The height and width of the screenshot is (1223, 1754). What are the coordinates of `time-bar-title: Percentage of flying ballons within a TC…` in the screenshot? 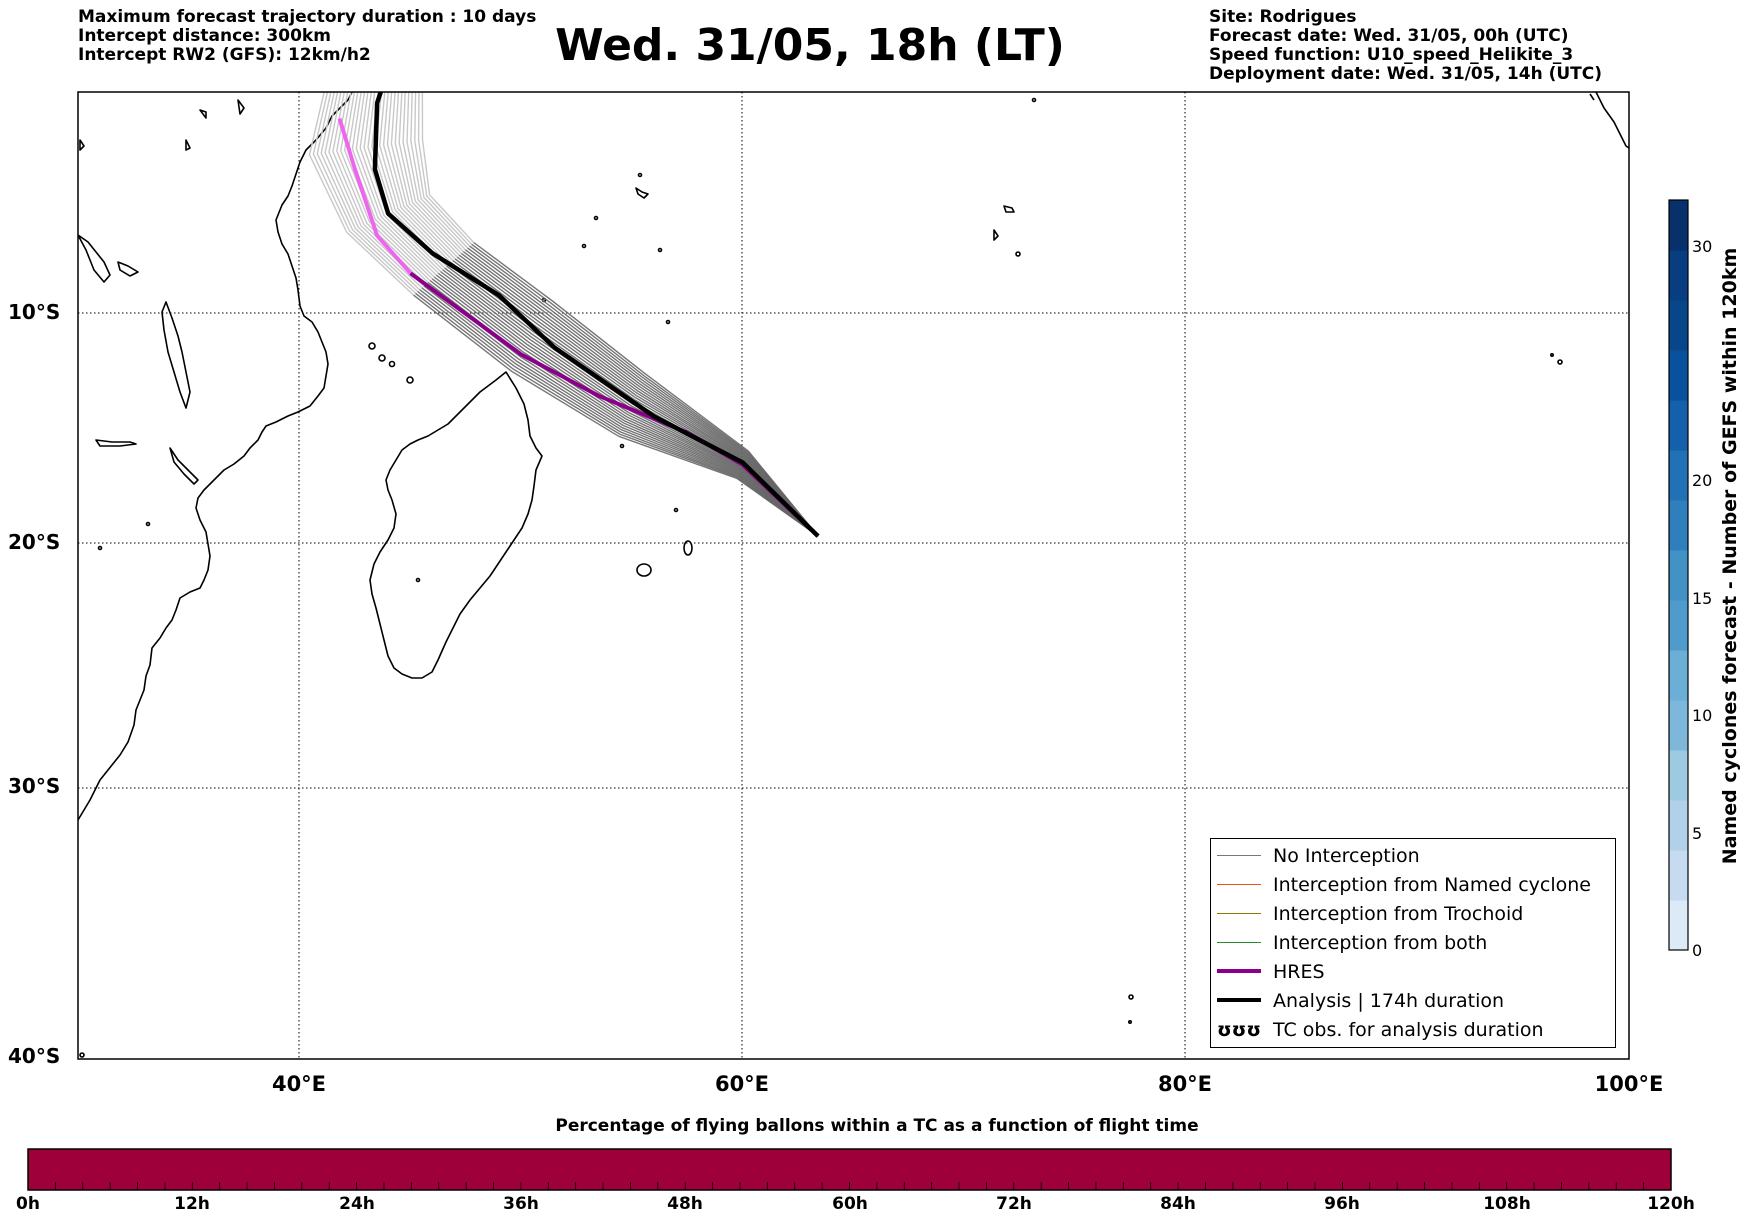 It's located at (877, 1126).